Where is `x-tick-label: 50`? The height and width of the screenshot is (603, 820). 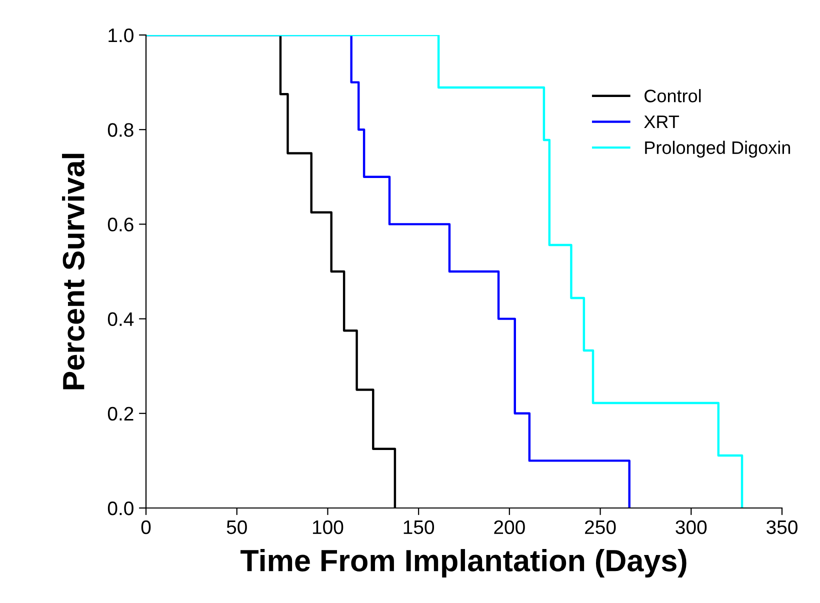 x-tick-label: 50 is located at coordinates (236, 527).